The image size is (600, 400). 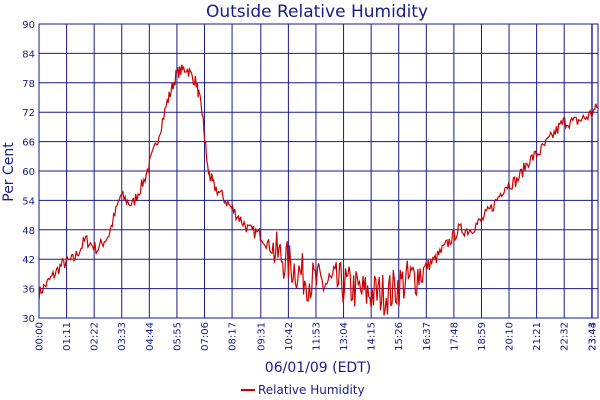 I want to click on x-tick-label: 02:22, so click(x=95, y=336).